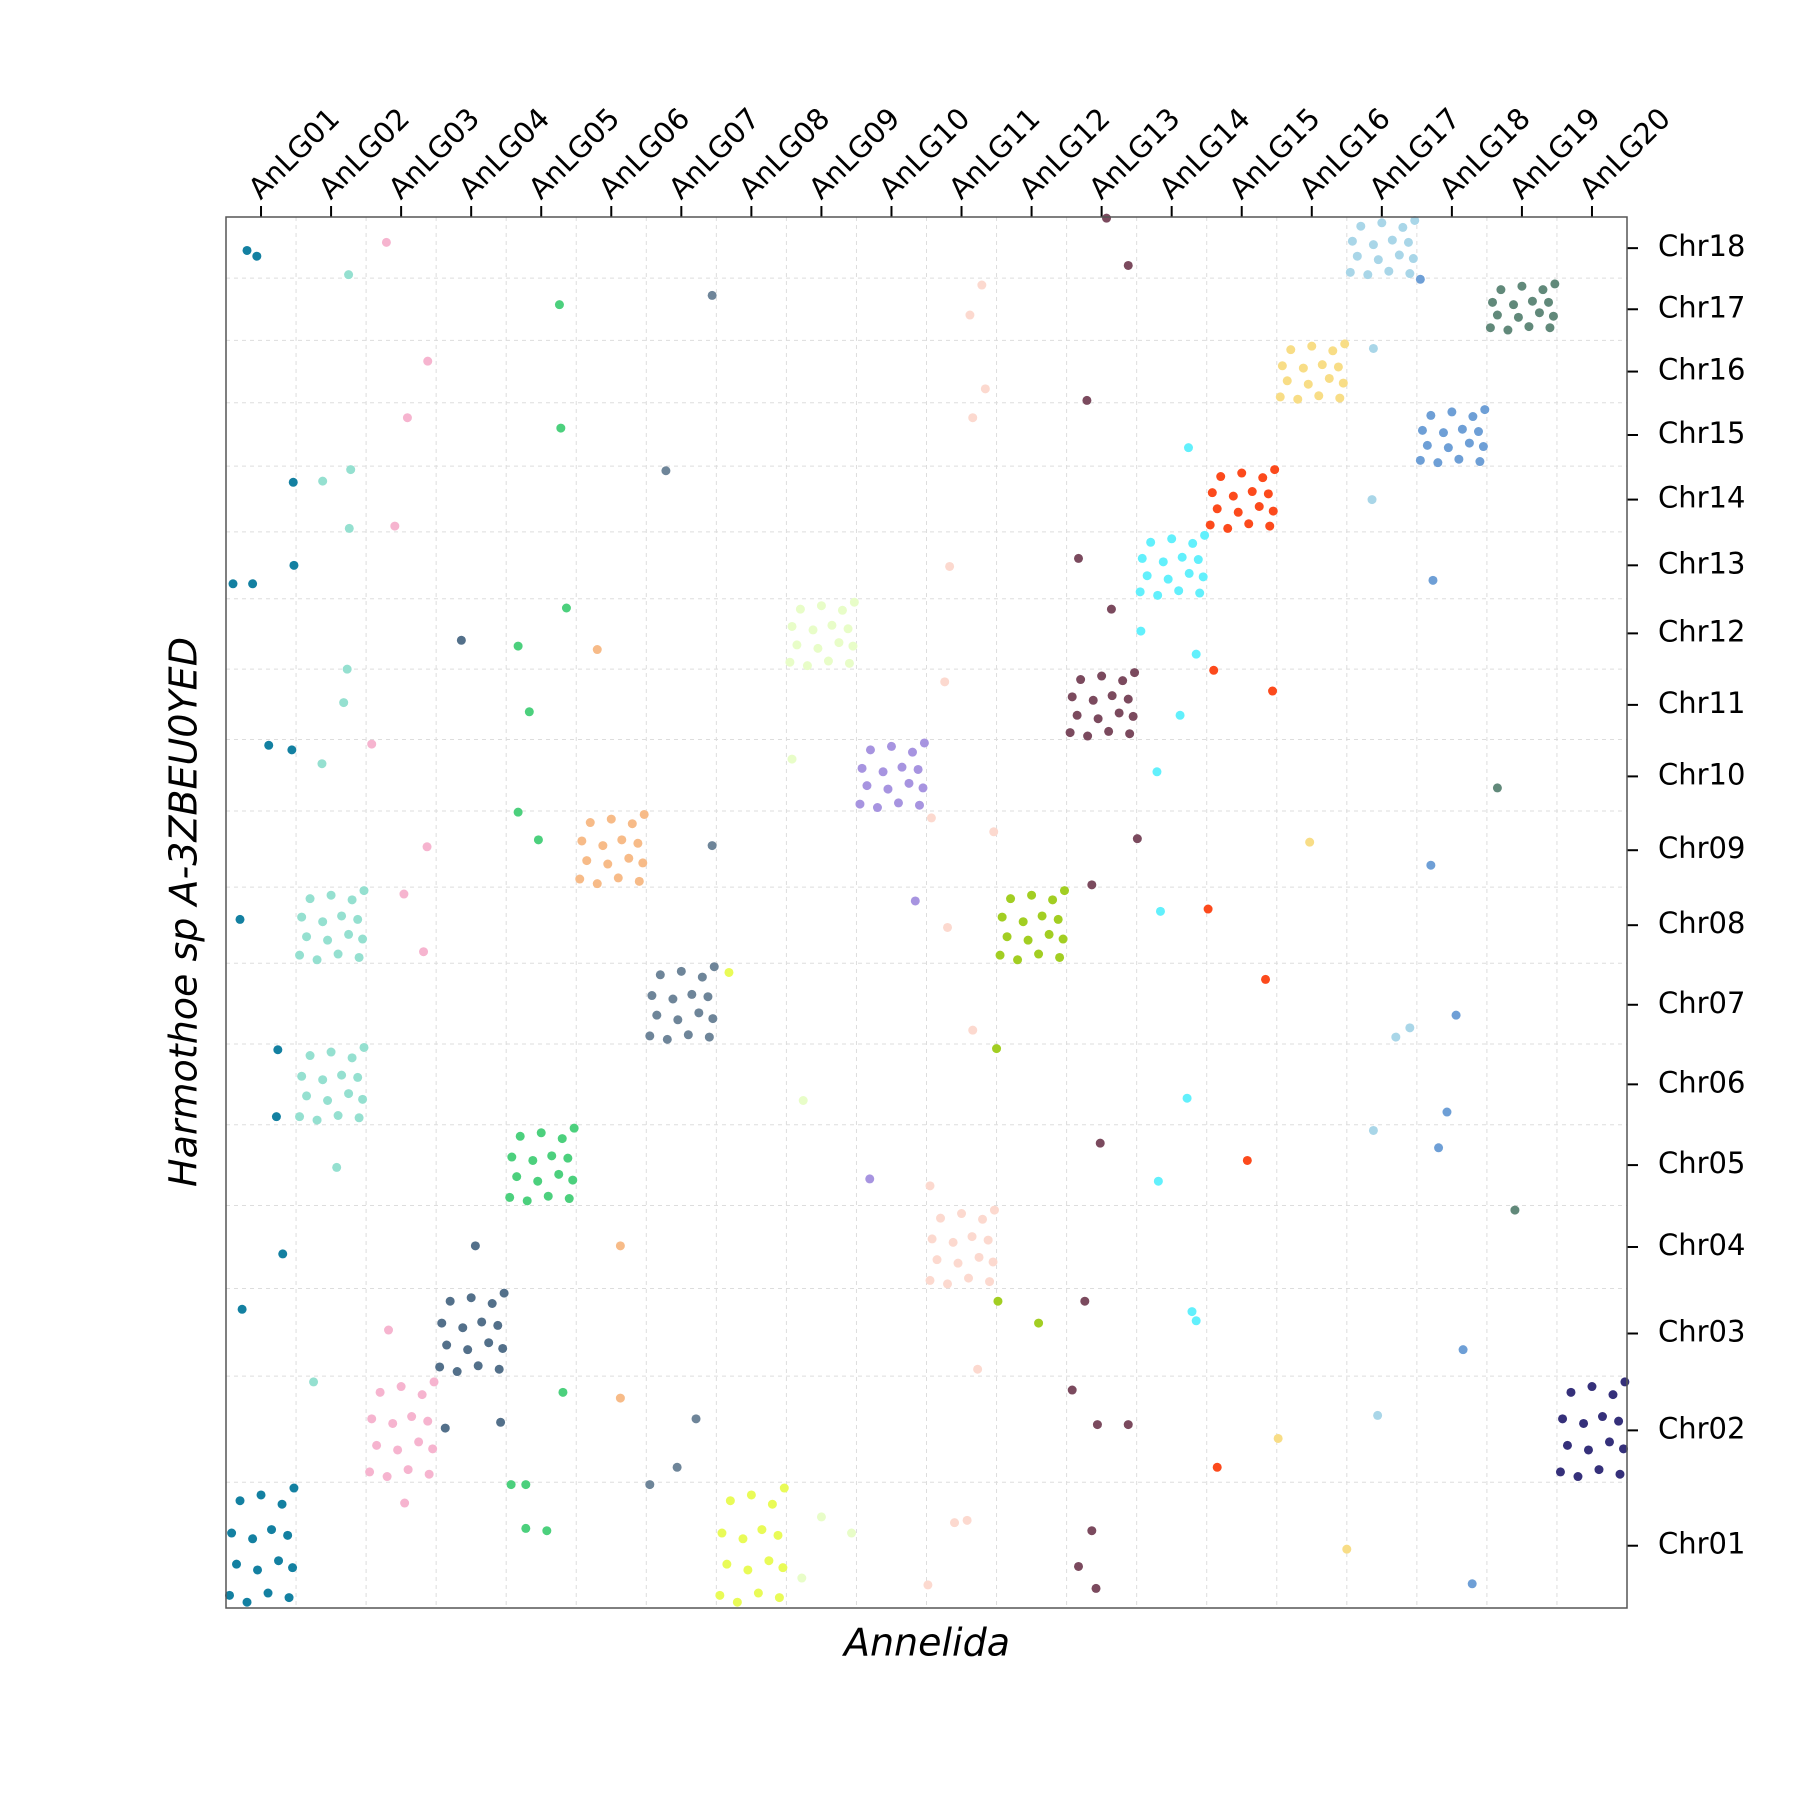 The height and width of the screenshot is (1800, 1800). What do you see at coordinates (184, 912) in the screenshot?
I see `y-axis-label: Harmothoe sp A-3ZBEU0YED` at bounding box center [184, 912].